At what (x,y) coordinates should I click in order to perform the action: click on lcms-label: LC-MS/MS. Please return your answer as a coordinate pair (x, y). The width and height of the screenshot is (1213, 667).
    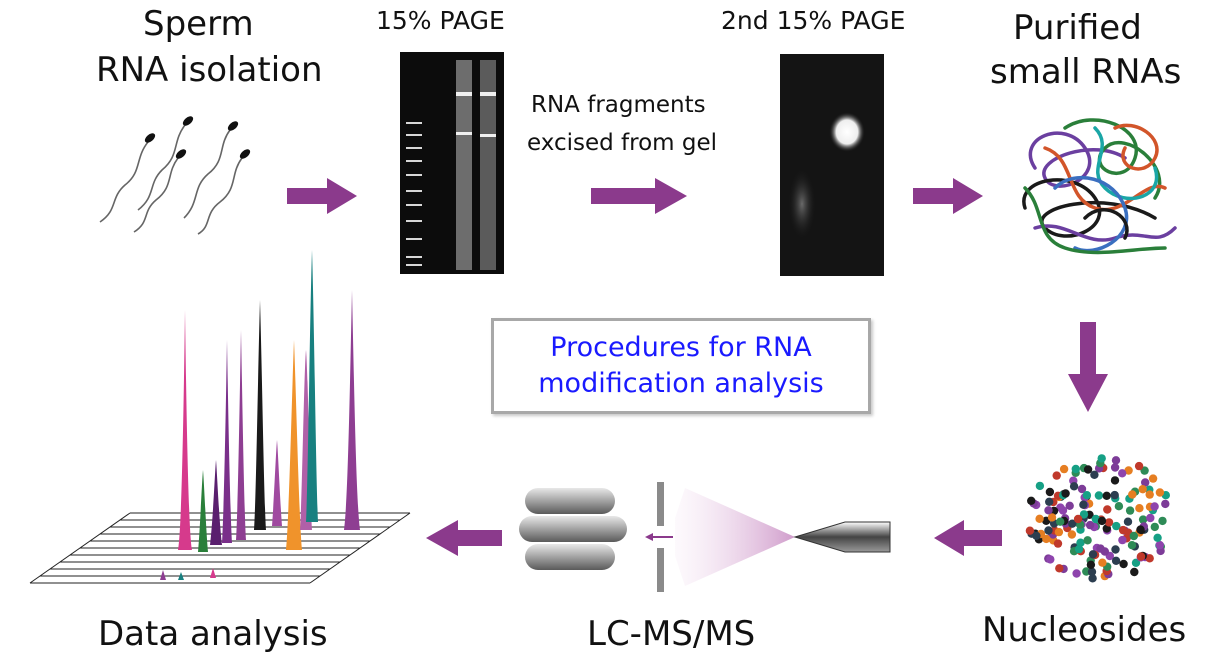
    Looking at the image, I should click on (671, 634).